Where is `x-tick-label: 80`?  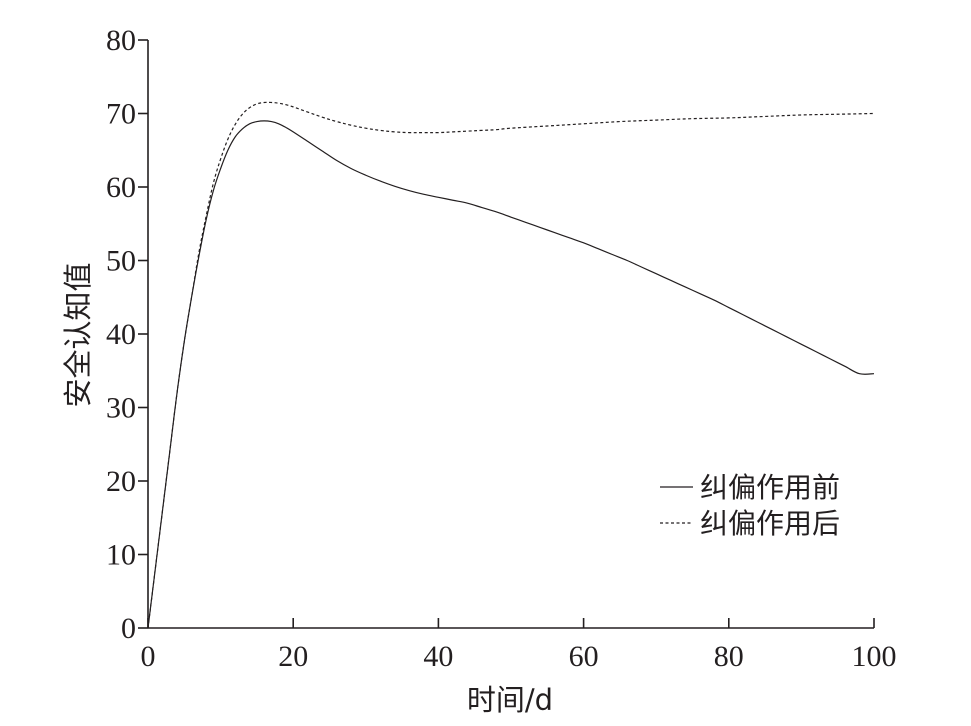 x-tick-label: 80 is located at coordinates (729, 656).